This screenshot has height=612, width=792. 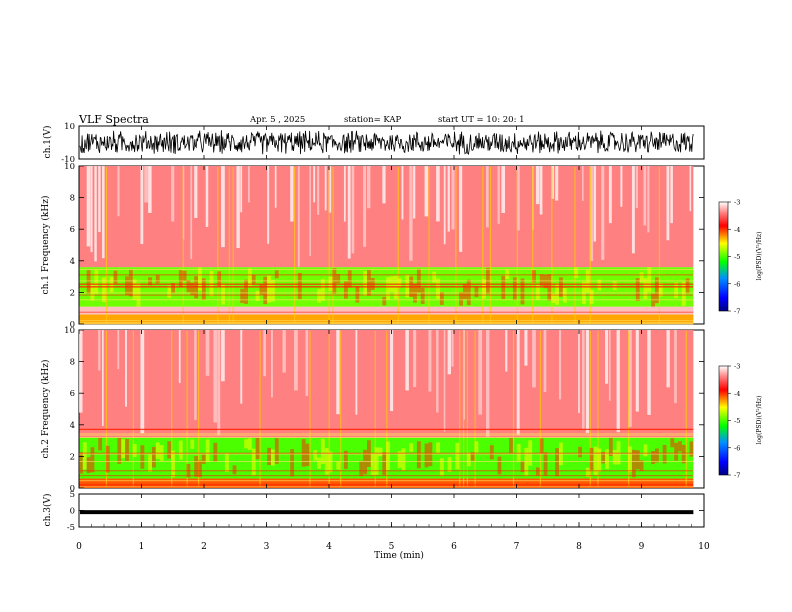 I want to click on xtick-label: 10, so click(x=704, y=547).